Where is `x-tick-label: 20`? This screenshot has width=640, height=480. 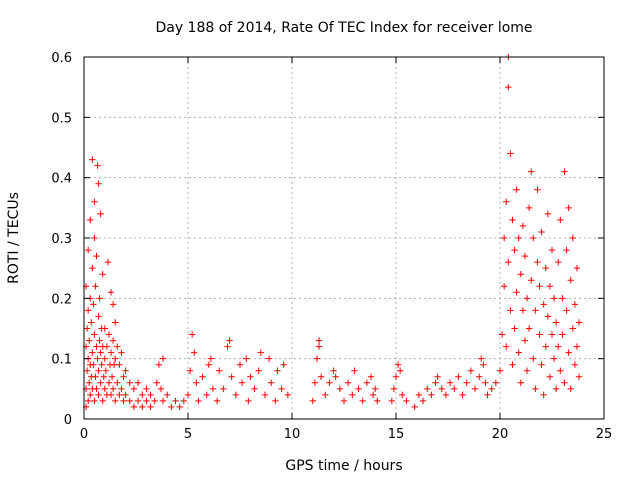 x-tick-label: 20 is located at coordinates (500, 434).